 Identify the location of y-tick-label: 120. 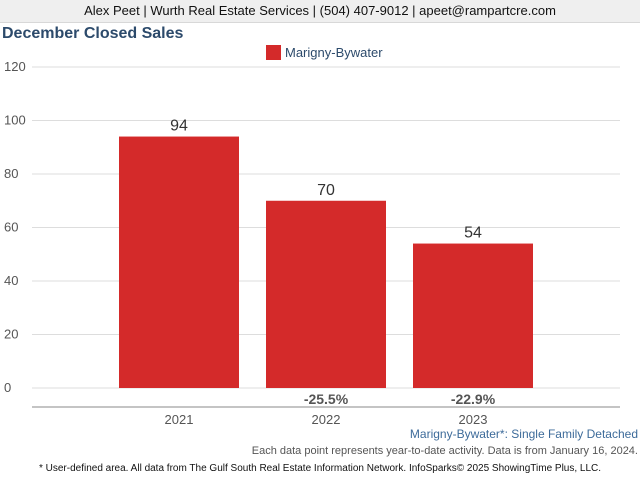
(15, 66).